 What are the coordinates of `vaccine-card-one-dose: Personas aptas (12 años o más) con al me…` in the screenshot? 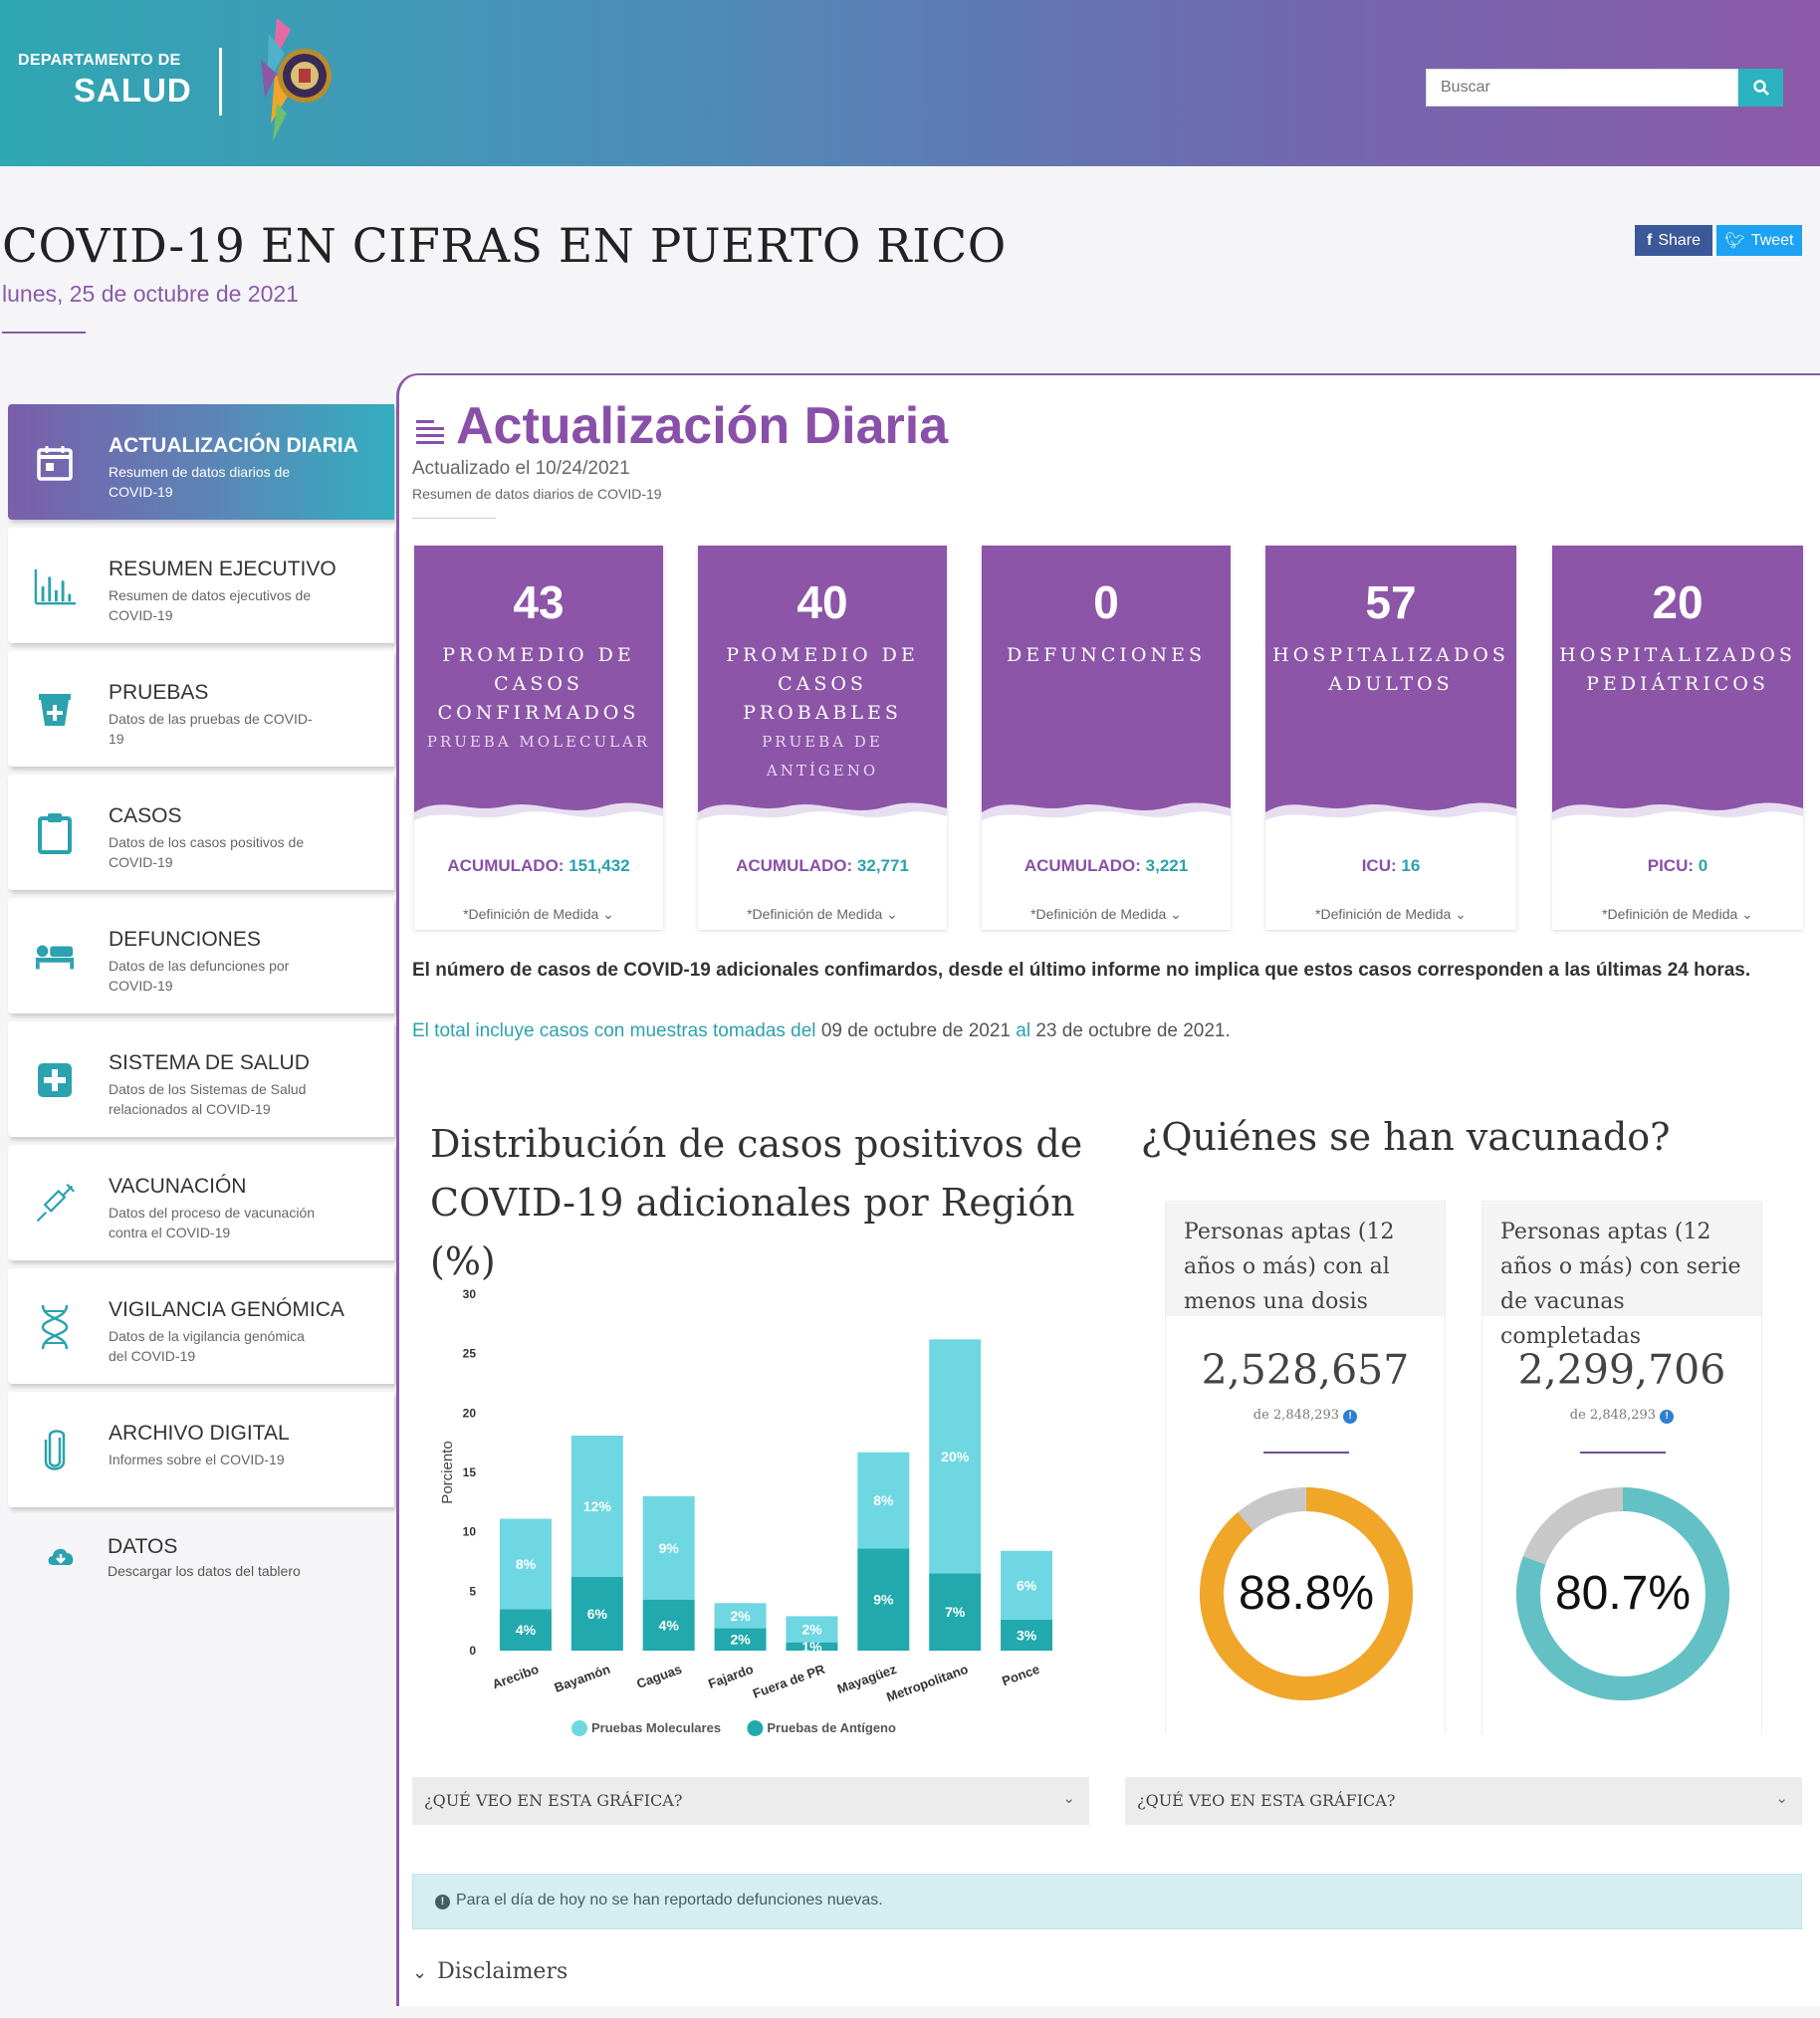 It's located at (1305, 1467).